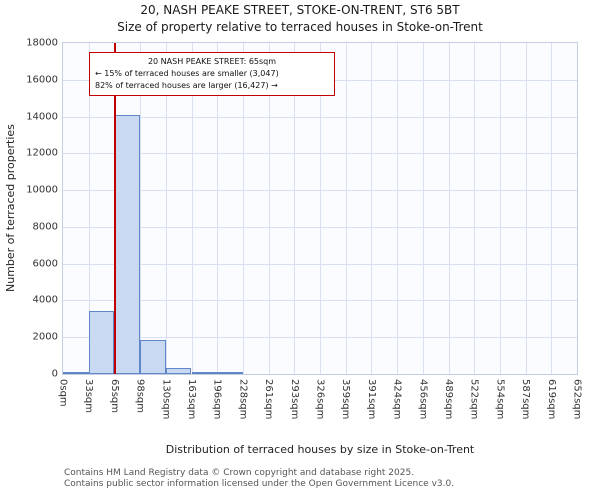 This screenshot has width=600, height=500. I want to click on x-tick-label: 0sqm, so click(63, 393).